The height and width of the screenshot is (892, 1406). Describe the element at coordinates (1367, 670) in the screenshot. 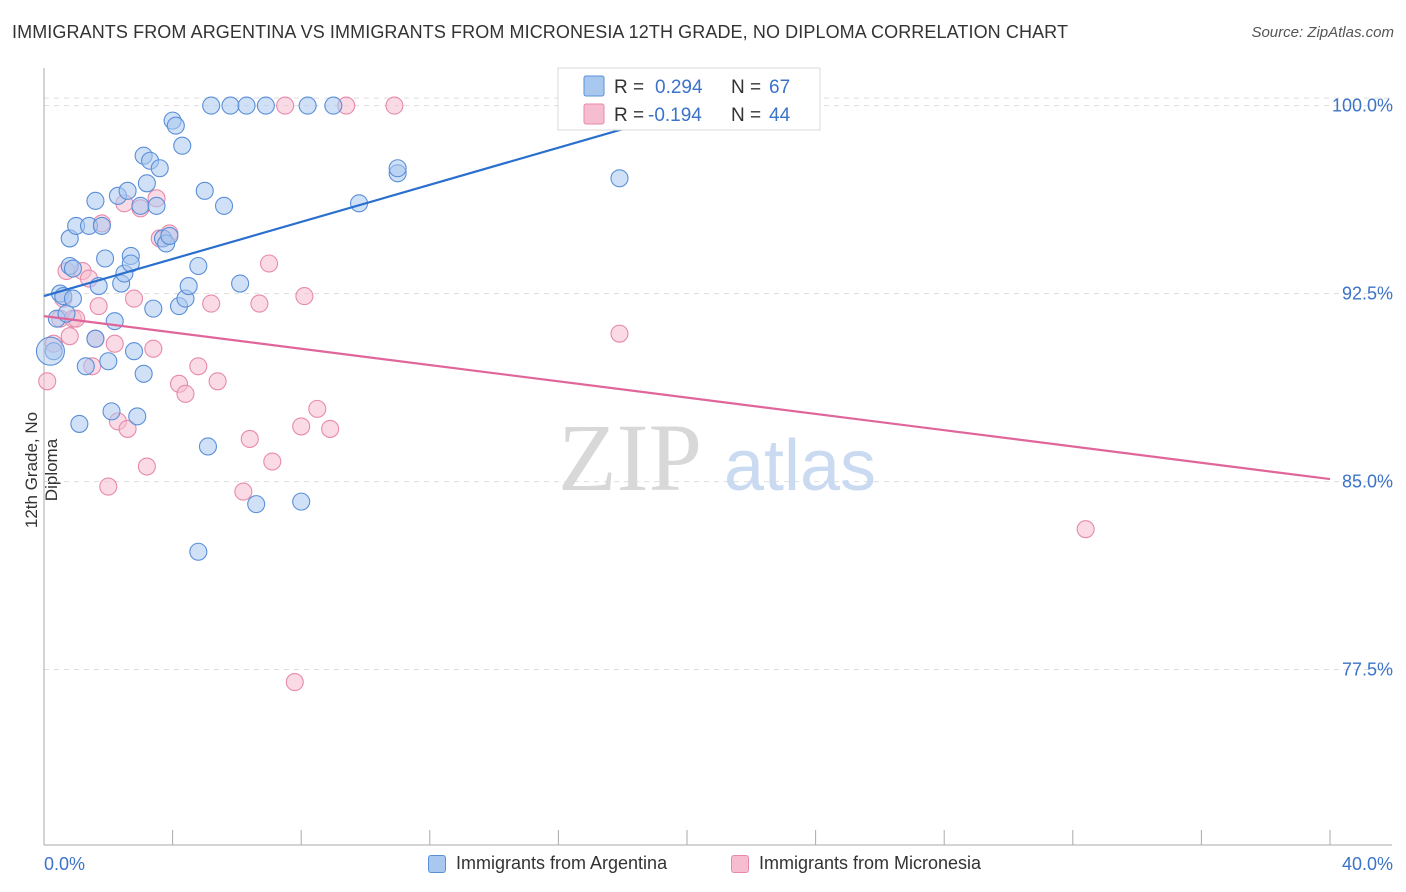

I see `y-tick-label: 77.5%` at that location.